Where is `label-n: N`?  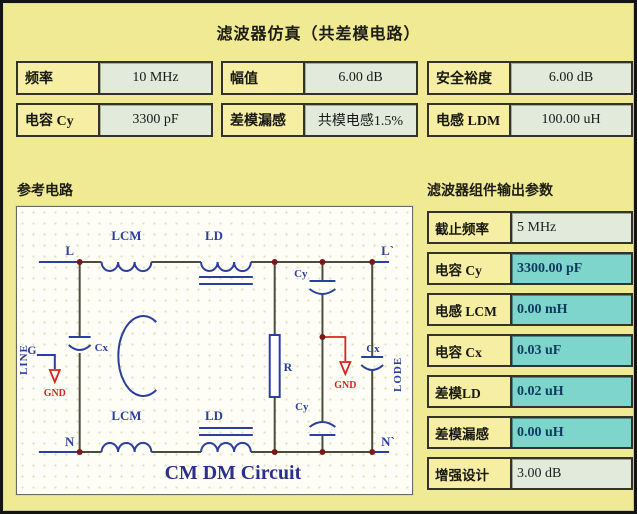 label-n: N is located at coordinates (70, 441).